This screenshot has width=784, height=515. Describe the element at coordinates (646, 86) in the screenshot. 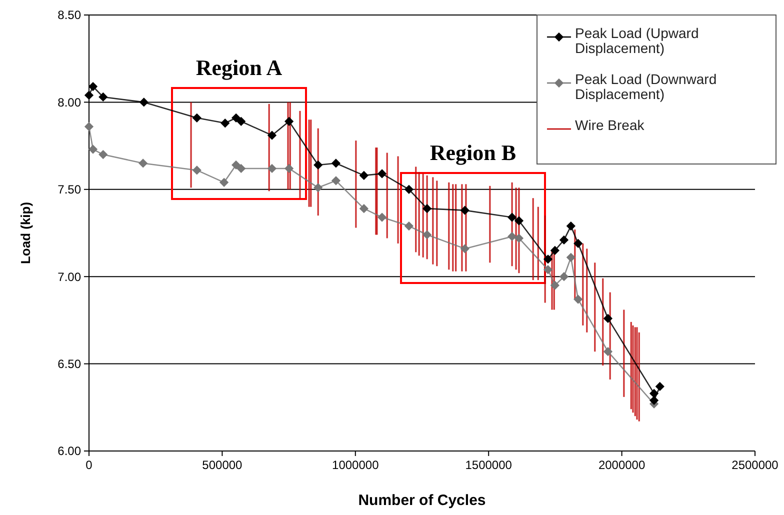

I see `legend-label: Peak Load (Downward Displacement)` at that location.